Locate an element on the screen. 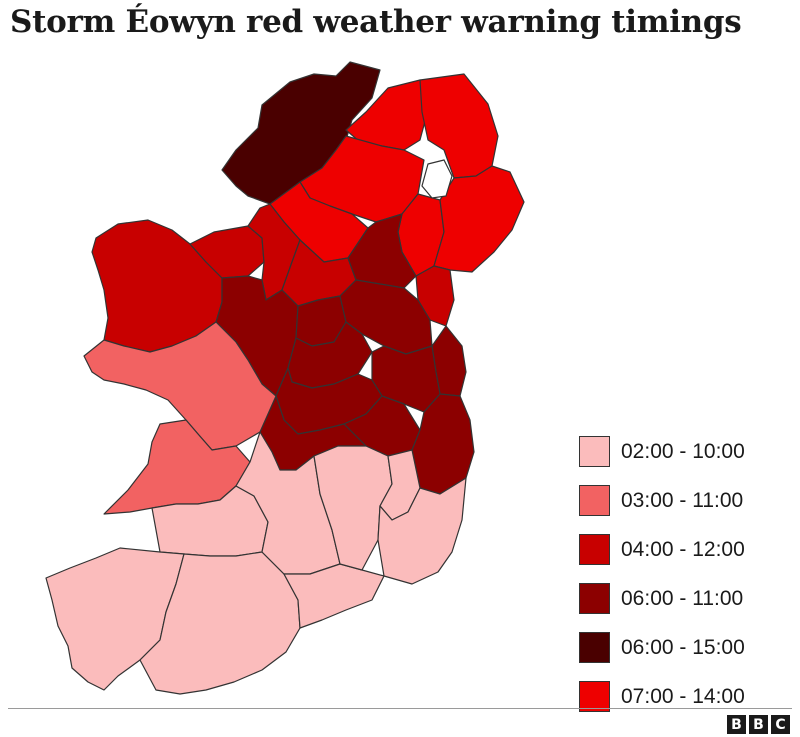  region-waterford is located at coordinates (334, 596).